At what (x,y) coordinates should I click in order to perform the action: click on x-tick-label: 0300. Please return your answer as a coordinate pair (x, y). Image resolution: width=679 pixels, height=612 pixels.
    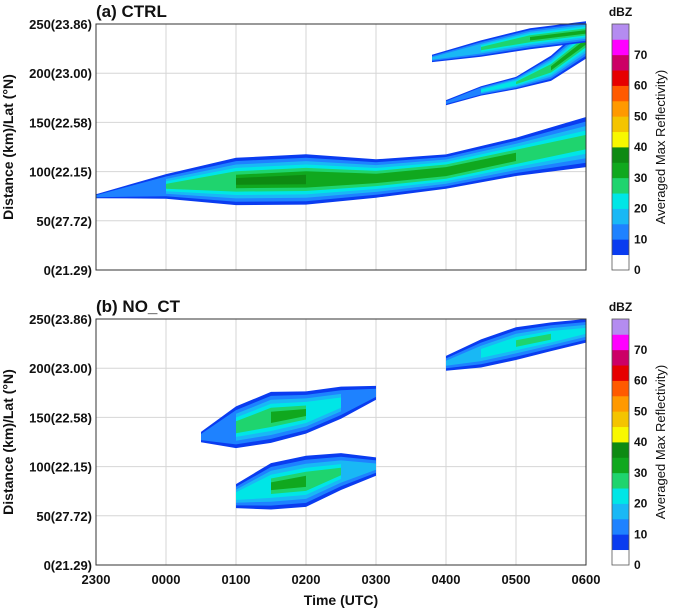
    Looking at the image, I should click on (376, 579).